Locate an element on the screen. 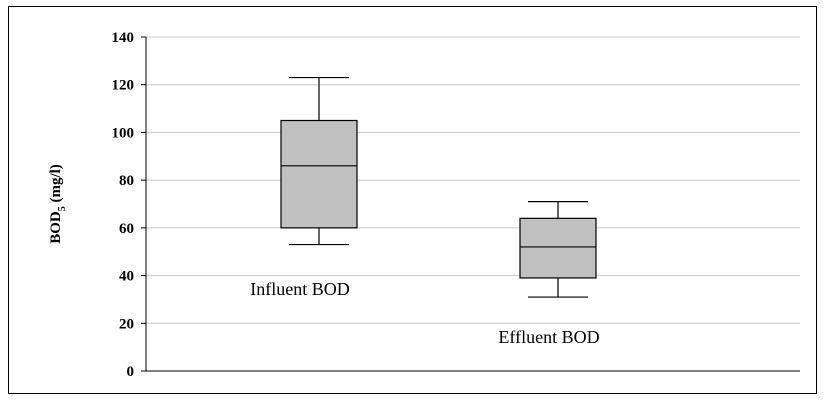 Image resolution: width=823 pixels, height=400 pixels. category-label: Effluent BOD is located at coordinates (548, 337).